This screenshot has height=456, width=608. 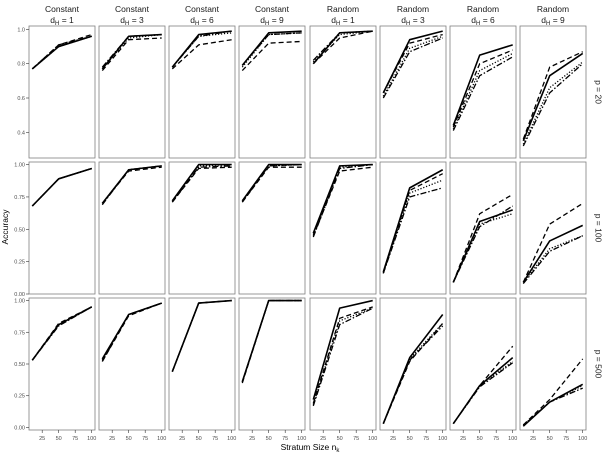 I want to click on y-tick-label: 0.6, so click(x=21, y=99).